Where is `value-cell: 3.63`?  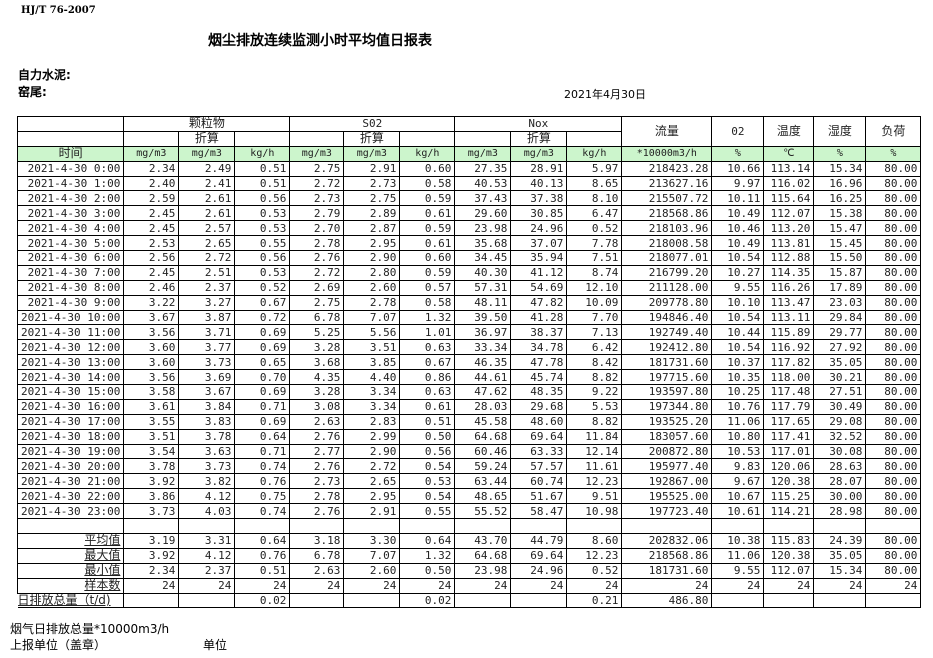
value-cell: 3.63 is located at coordinates (207, 451).